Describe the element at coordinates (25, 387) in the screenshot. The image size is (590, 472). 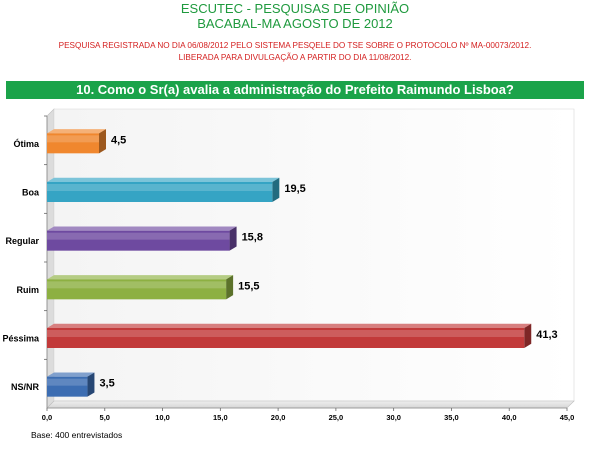
I see `category-label-5: NS/NR` at that location.